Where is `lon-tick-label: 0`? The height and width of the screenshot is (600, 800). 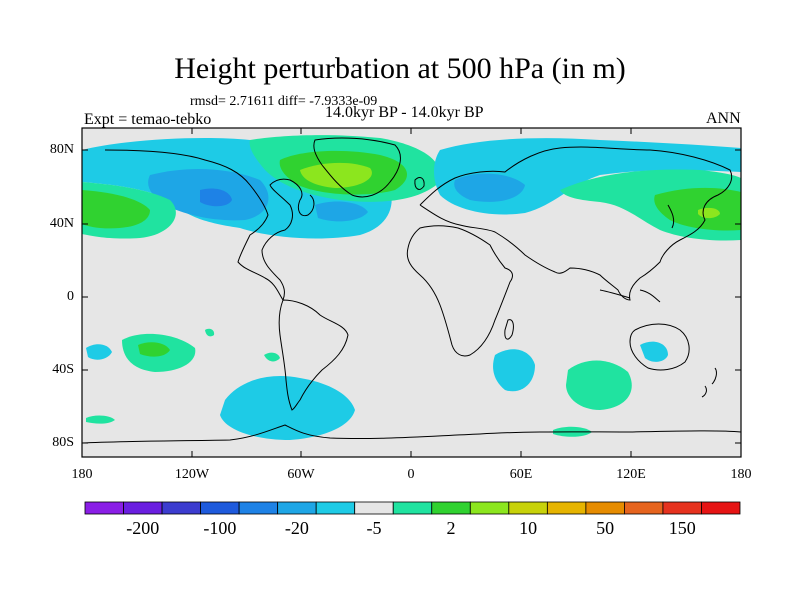
lon-tick-label: 0 is located at coordinates (411, 474).